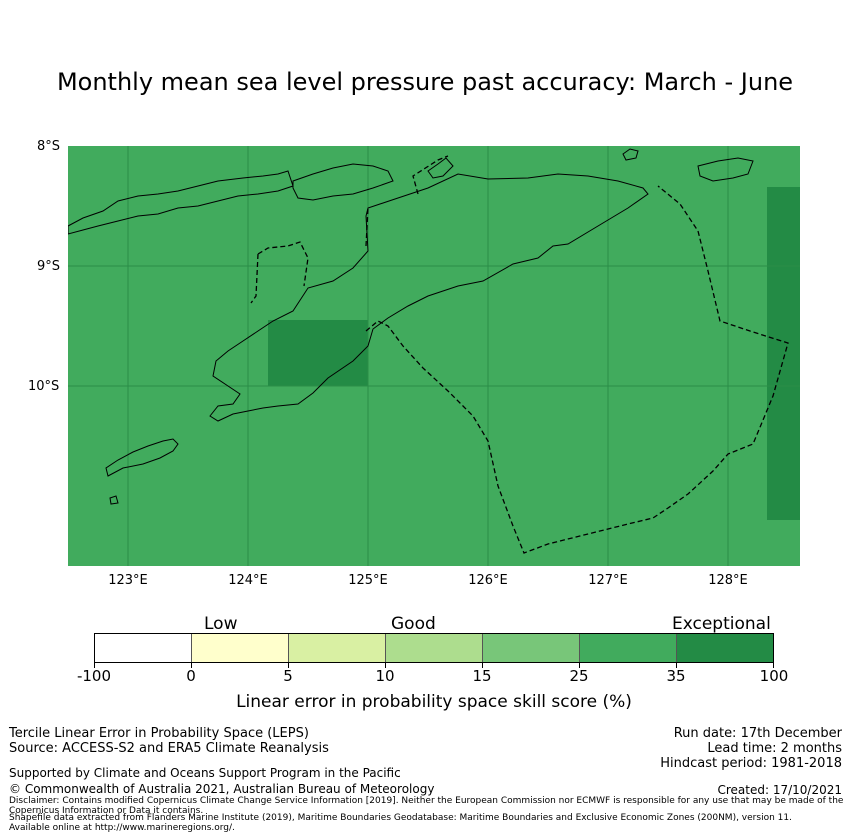 This screenshot has height=839, width=850. I want to click on legend-category-low: Low, so click(221, 624).